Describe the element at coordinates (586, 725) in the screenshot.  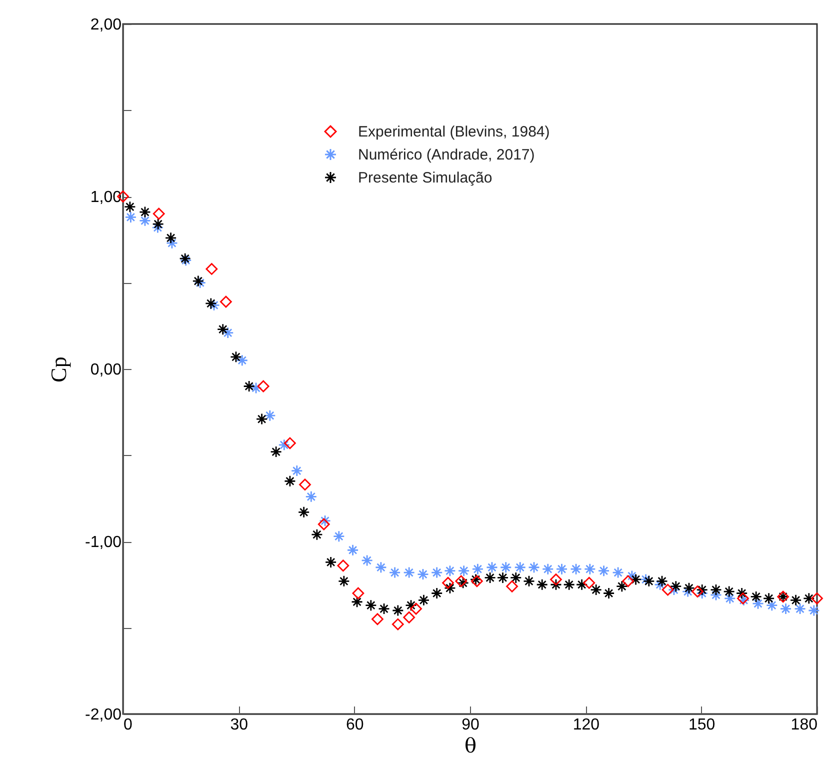
I see `x-tick-label: 120` at that location.